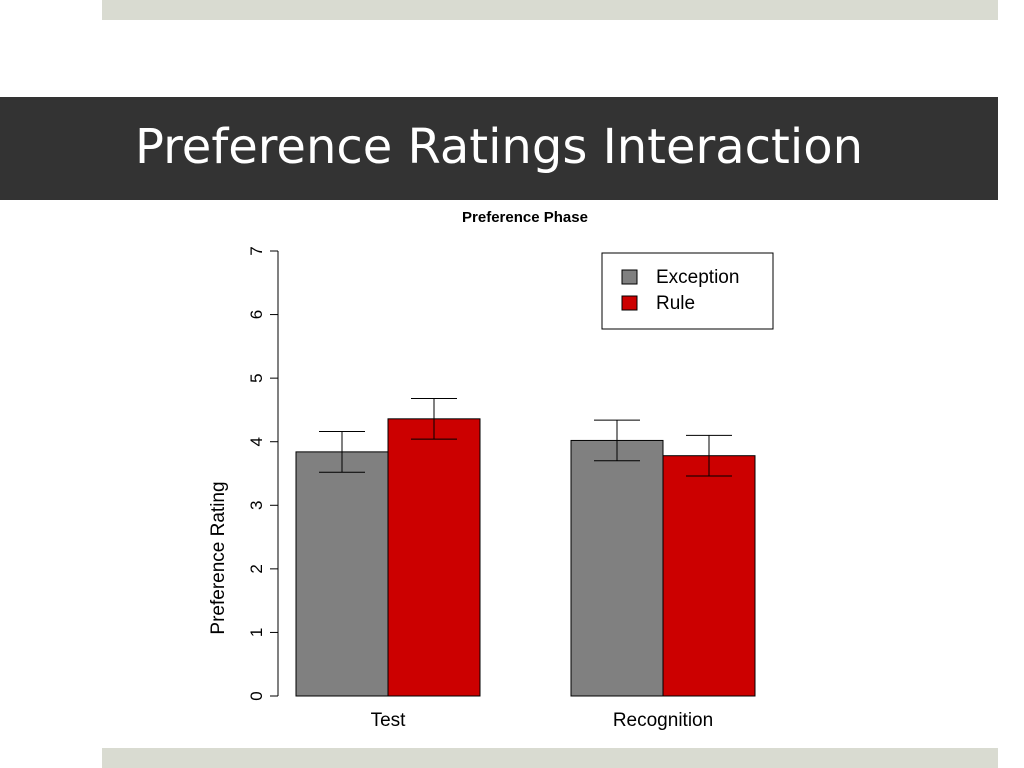  What do you see at coordinates (709, 576) in the screenshot?
I see `bar-rule-recognition` at bounding box center [709, 576].